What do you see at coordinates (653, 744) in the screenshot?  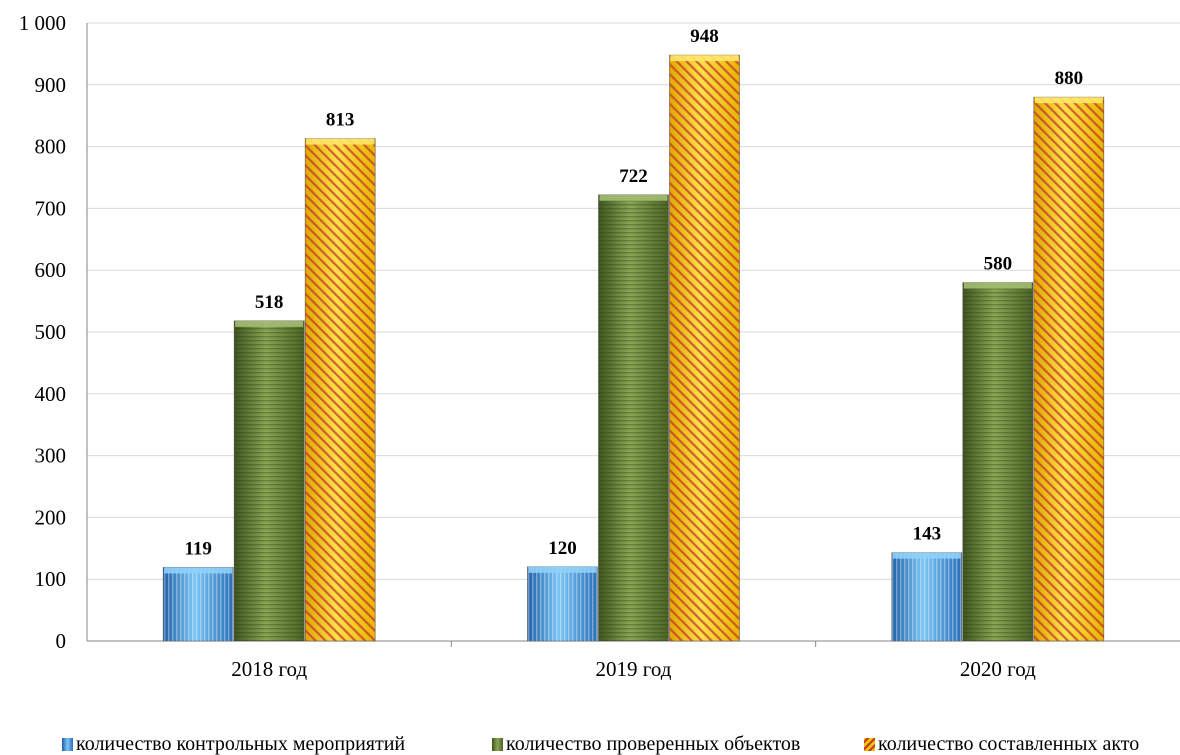 I see `legend-label: количество проверенных объектов` at bounding box center [653, 744].